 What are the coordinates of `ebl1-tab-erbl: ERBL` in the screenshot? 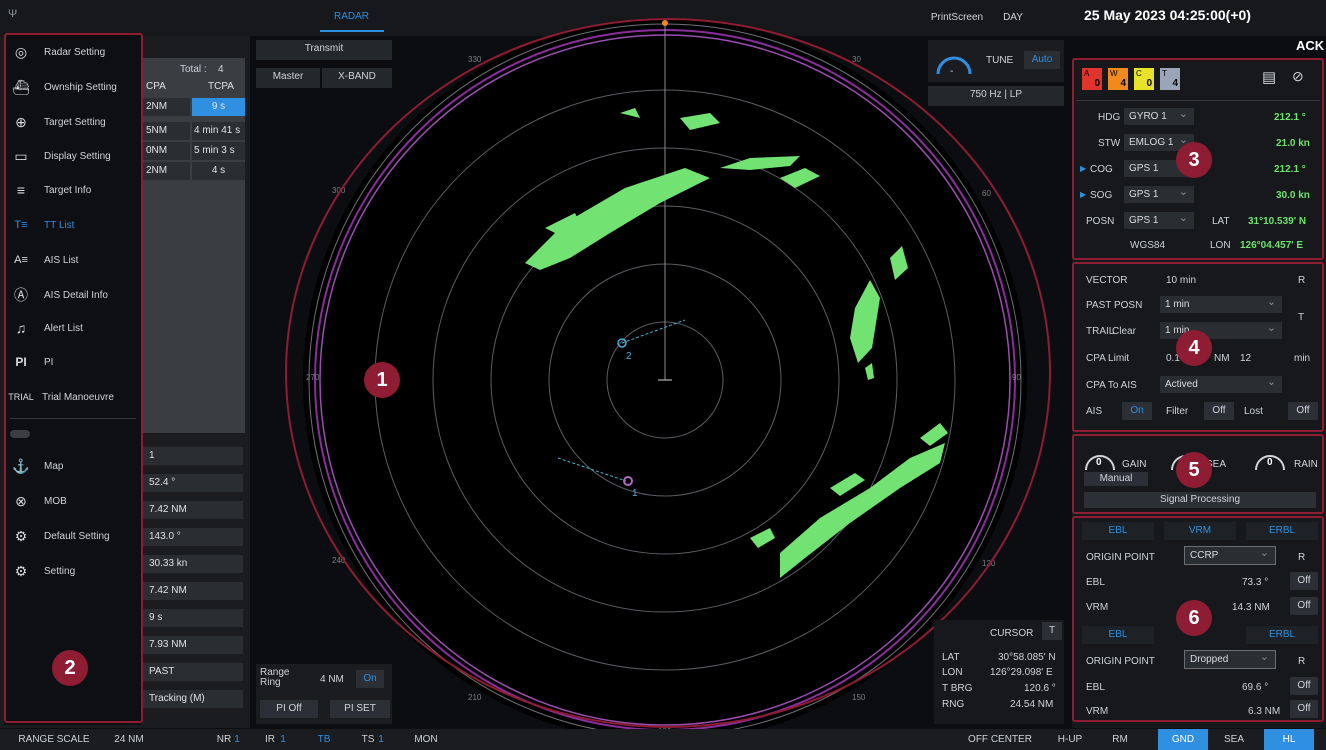 It's located at (1282, 531).